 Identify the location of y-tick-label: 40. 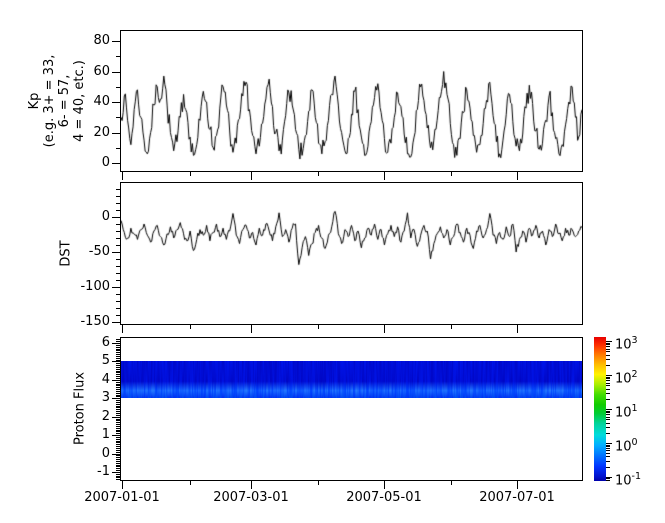
(101, 101).